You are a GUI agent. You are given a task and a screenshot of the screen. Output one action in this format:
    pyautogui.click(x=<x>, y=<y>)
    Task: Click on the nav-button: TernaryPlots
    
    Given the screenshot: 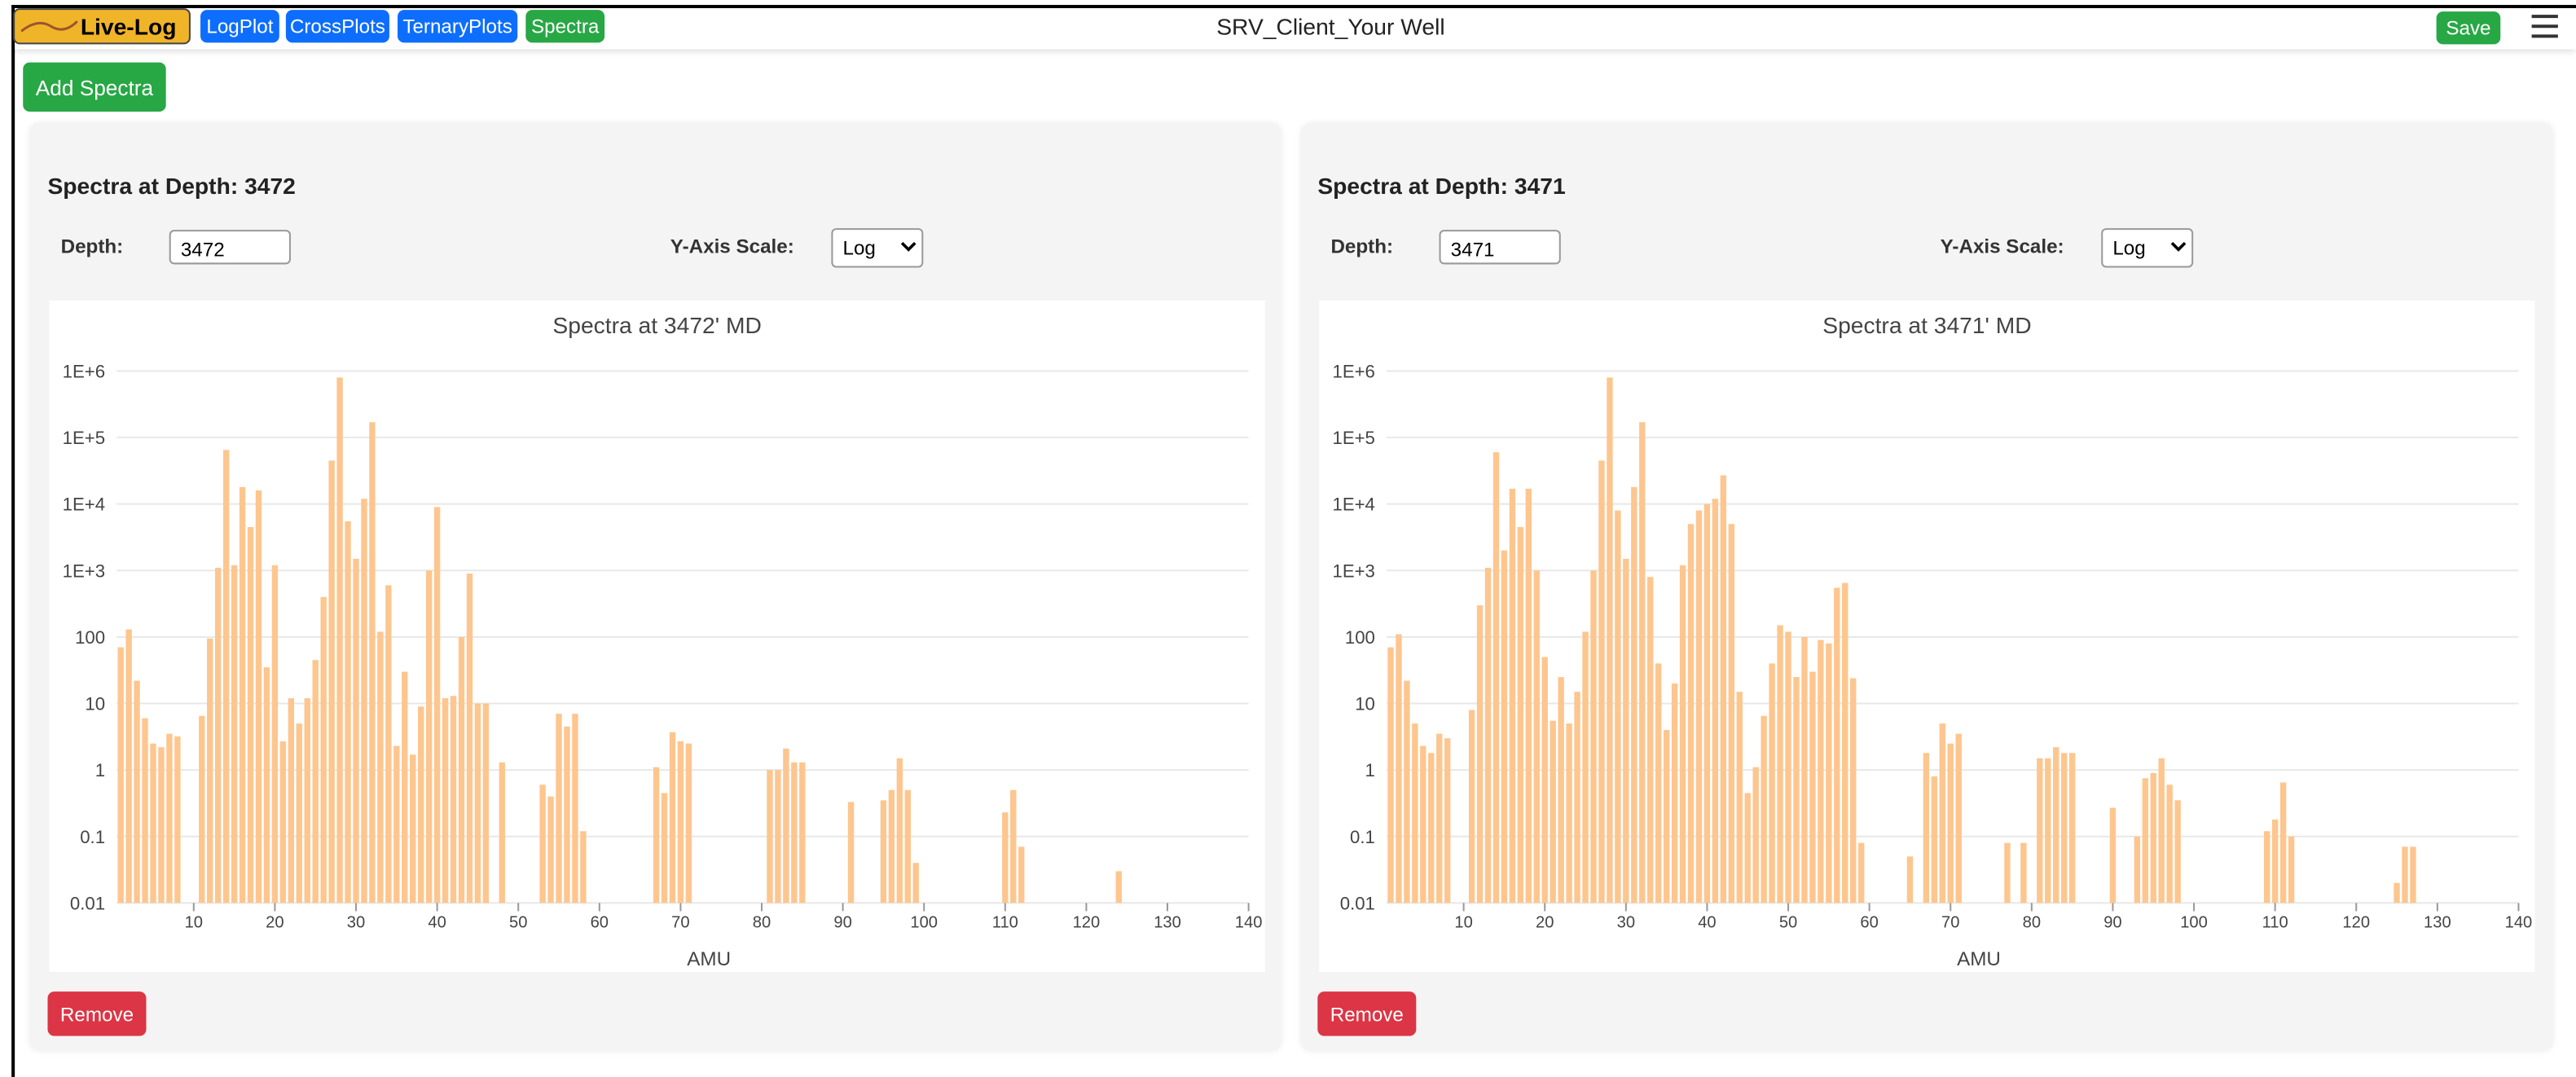 What is the action you would take?
    pyautogui.click(x=458, y=26)
    